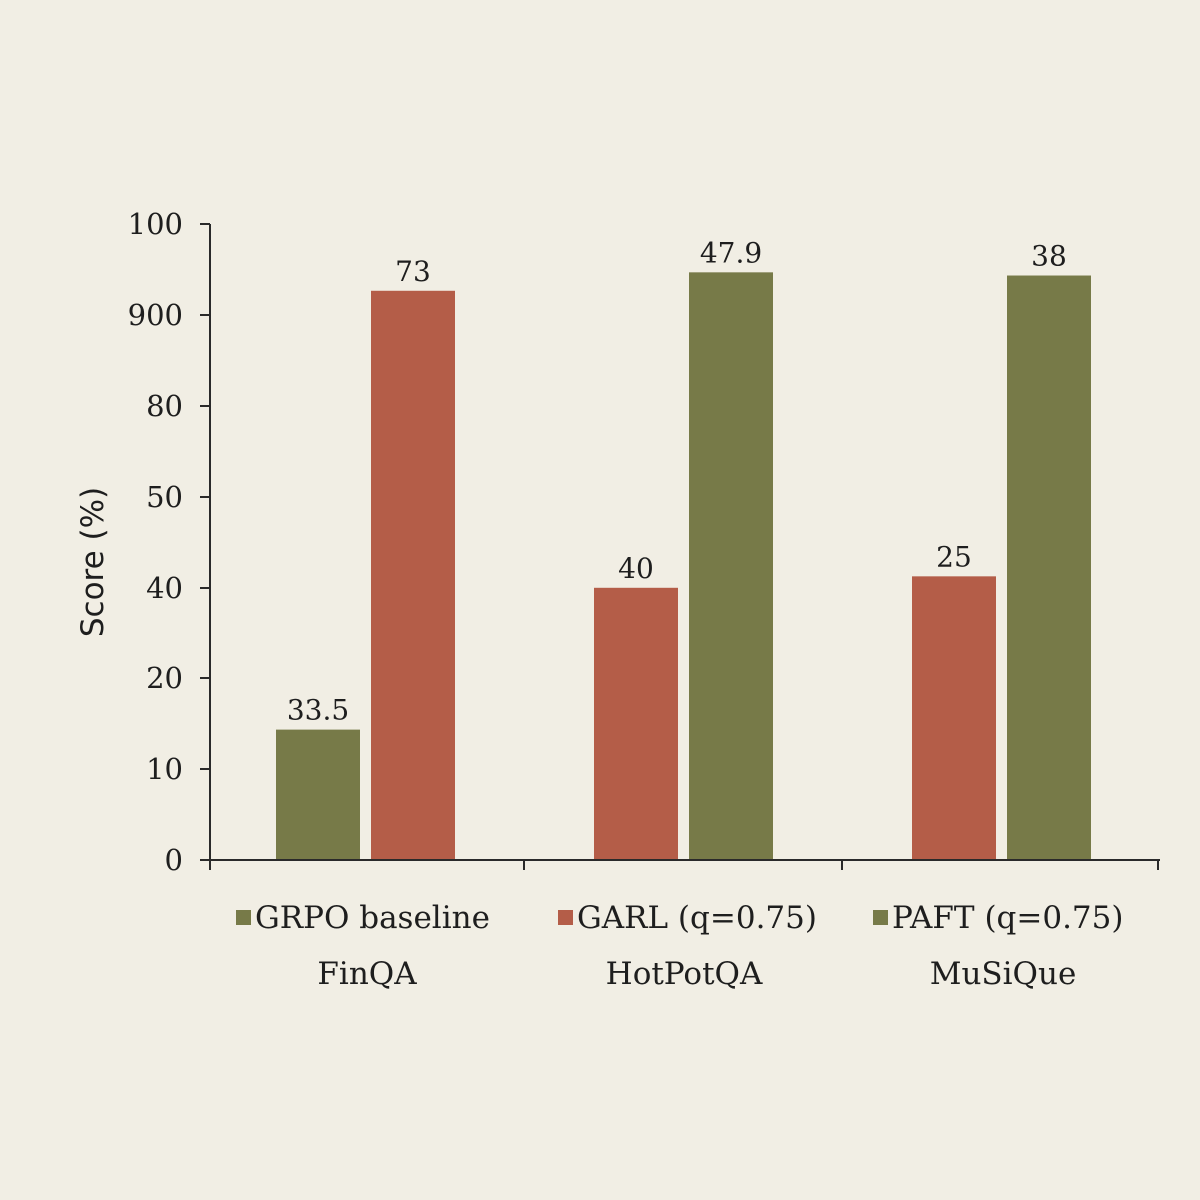 The width and height of the screenshot is (1200, 1200). What do you see at coordinates (954, 556) in the screenshot?
I see `bar-value-label: 25` at bounding box center [954, 556].